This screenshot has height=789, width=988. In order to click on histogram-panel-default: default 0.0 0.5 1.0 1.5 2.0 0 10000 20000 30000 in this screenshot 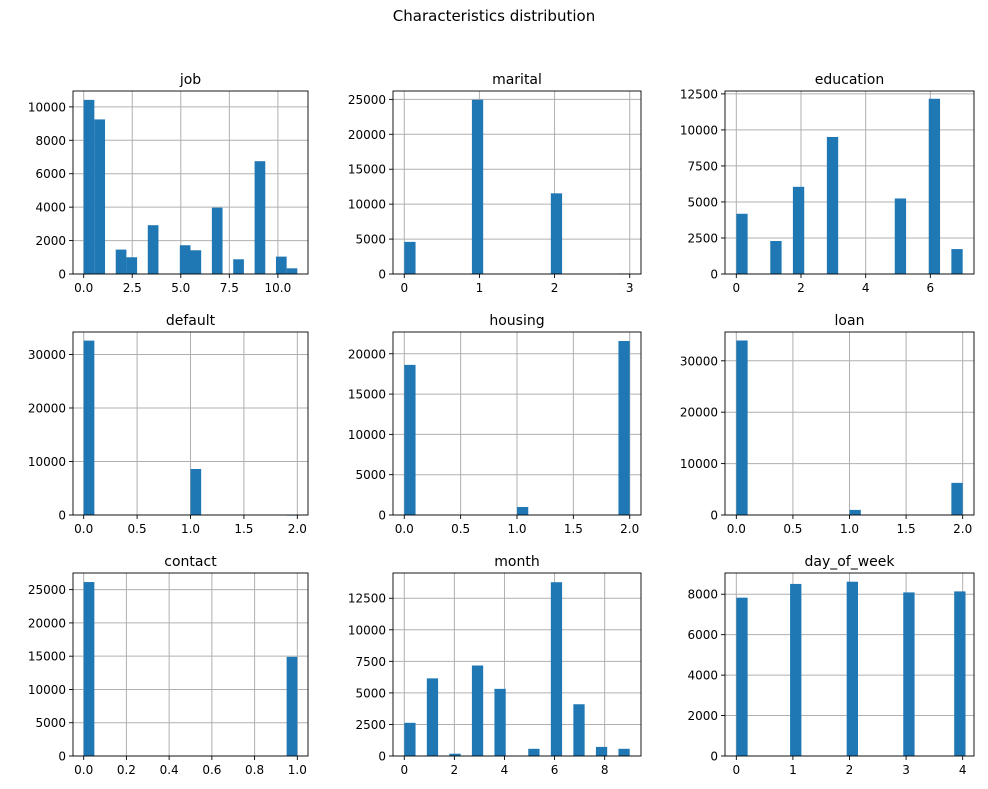, I will do `click(168, 424)`.